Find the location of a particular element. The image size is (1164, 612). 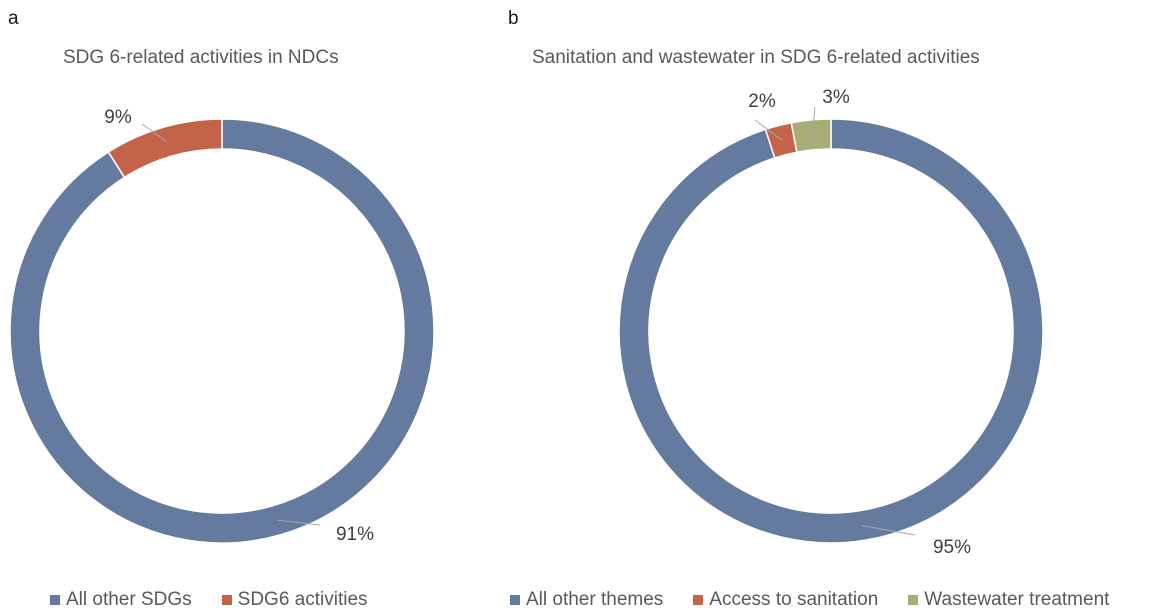

legend-label: Access to sanitation is located at coordinates (794, 599).